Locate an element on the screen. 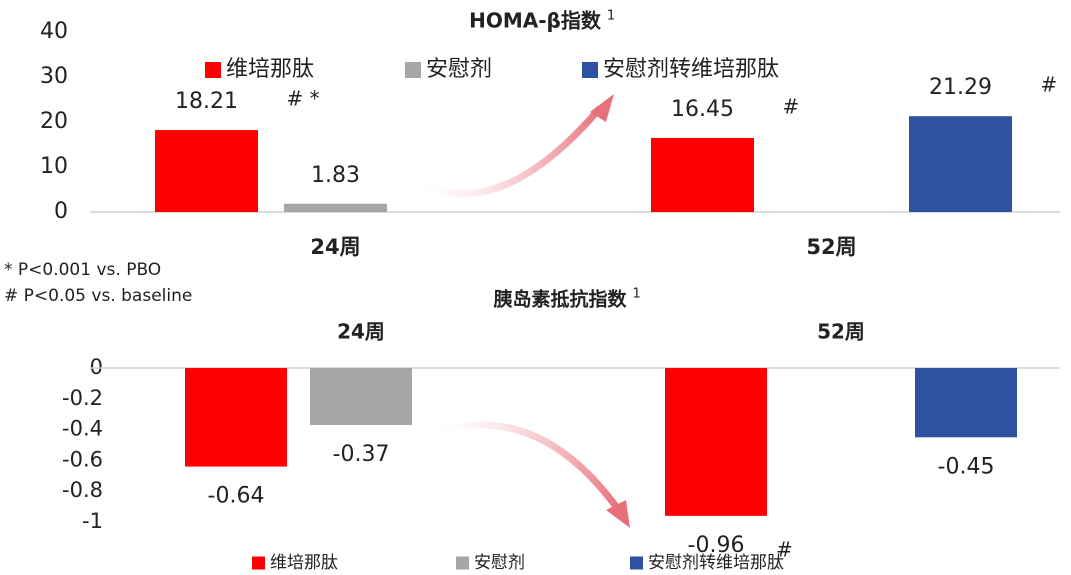  y-tick-label: -0.2 is located at coordinates (82, 398).